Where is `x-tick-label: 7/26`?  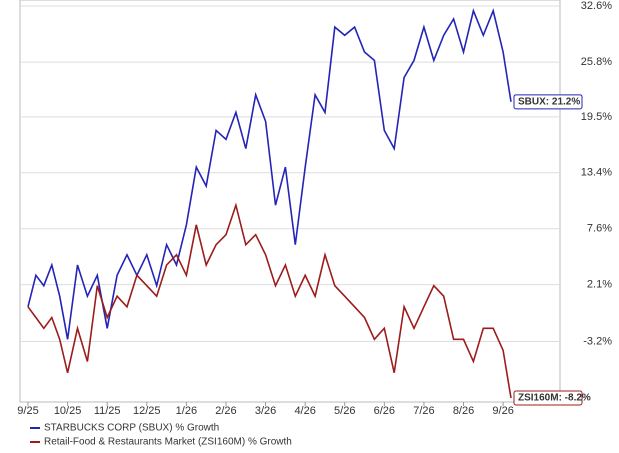 x-tick-label: 7/26 is located at coordinates (423, 411).